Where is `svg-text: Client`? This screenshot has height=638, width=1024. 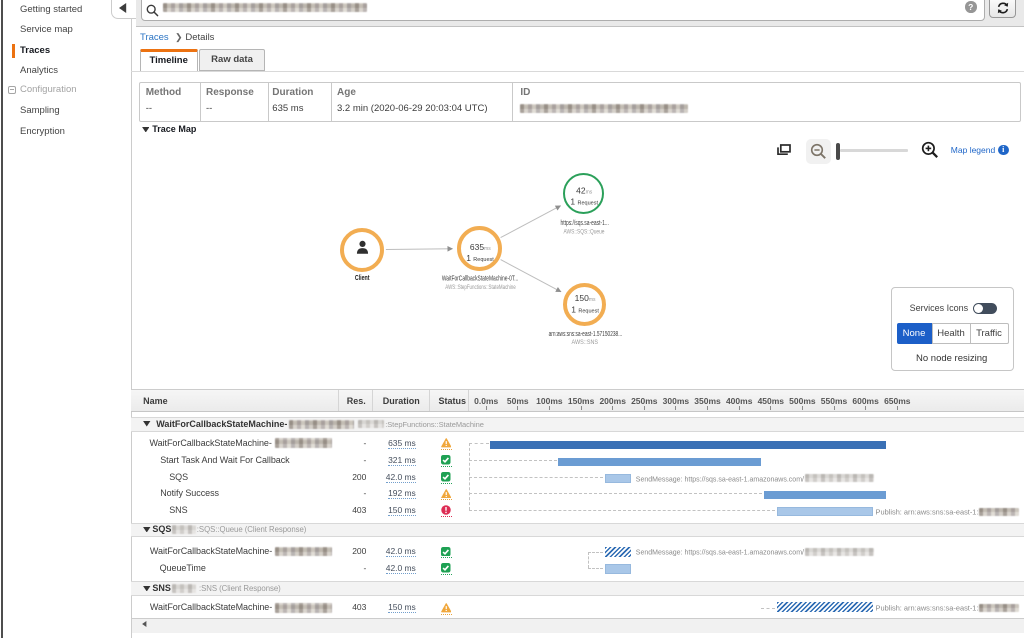
svg-text: Client is located at coordinates (362, 277).